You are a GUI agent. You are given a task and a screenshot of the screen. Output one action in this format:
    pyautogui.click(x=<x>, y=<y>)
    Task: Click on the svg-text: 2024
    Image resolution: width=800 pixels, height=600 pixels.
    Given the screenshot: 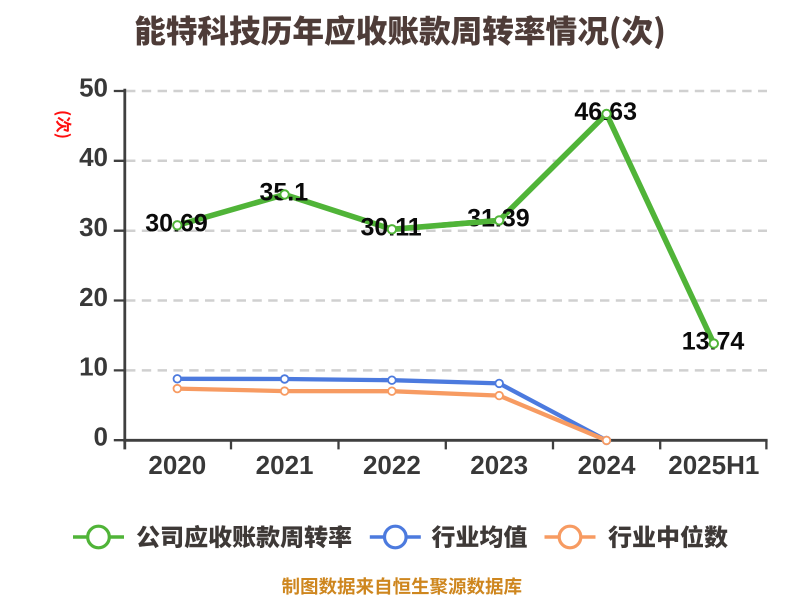 What is the action you would take?
    pyautogui.click(x=607, y=465)
    